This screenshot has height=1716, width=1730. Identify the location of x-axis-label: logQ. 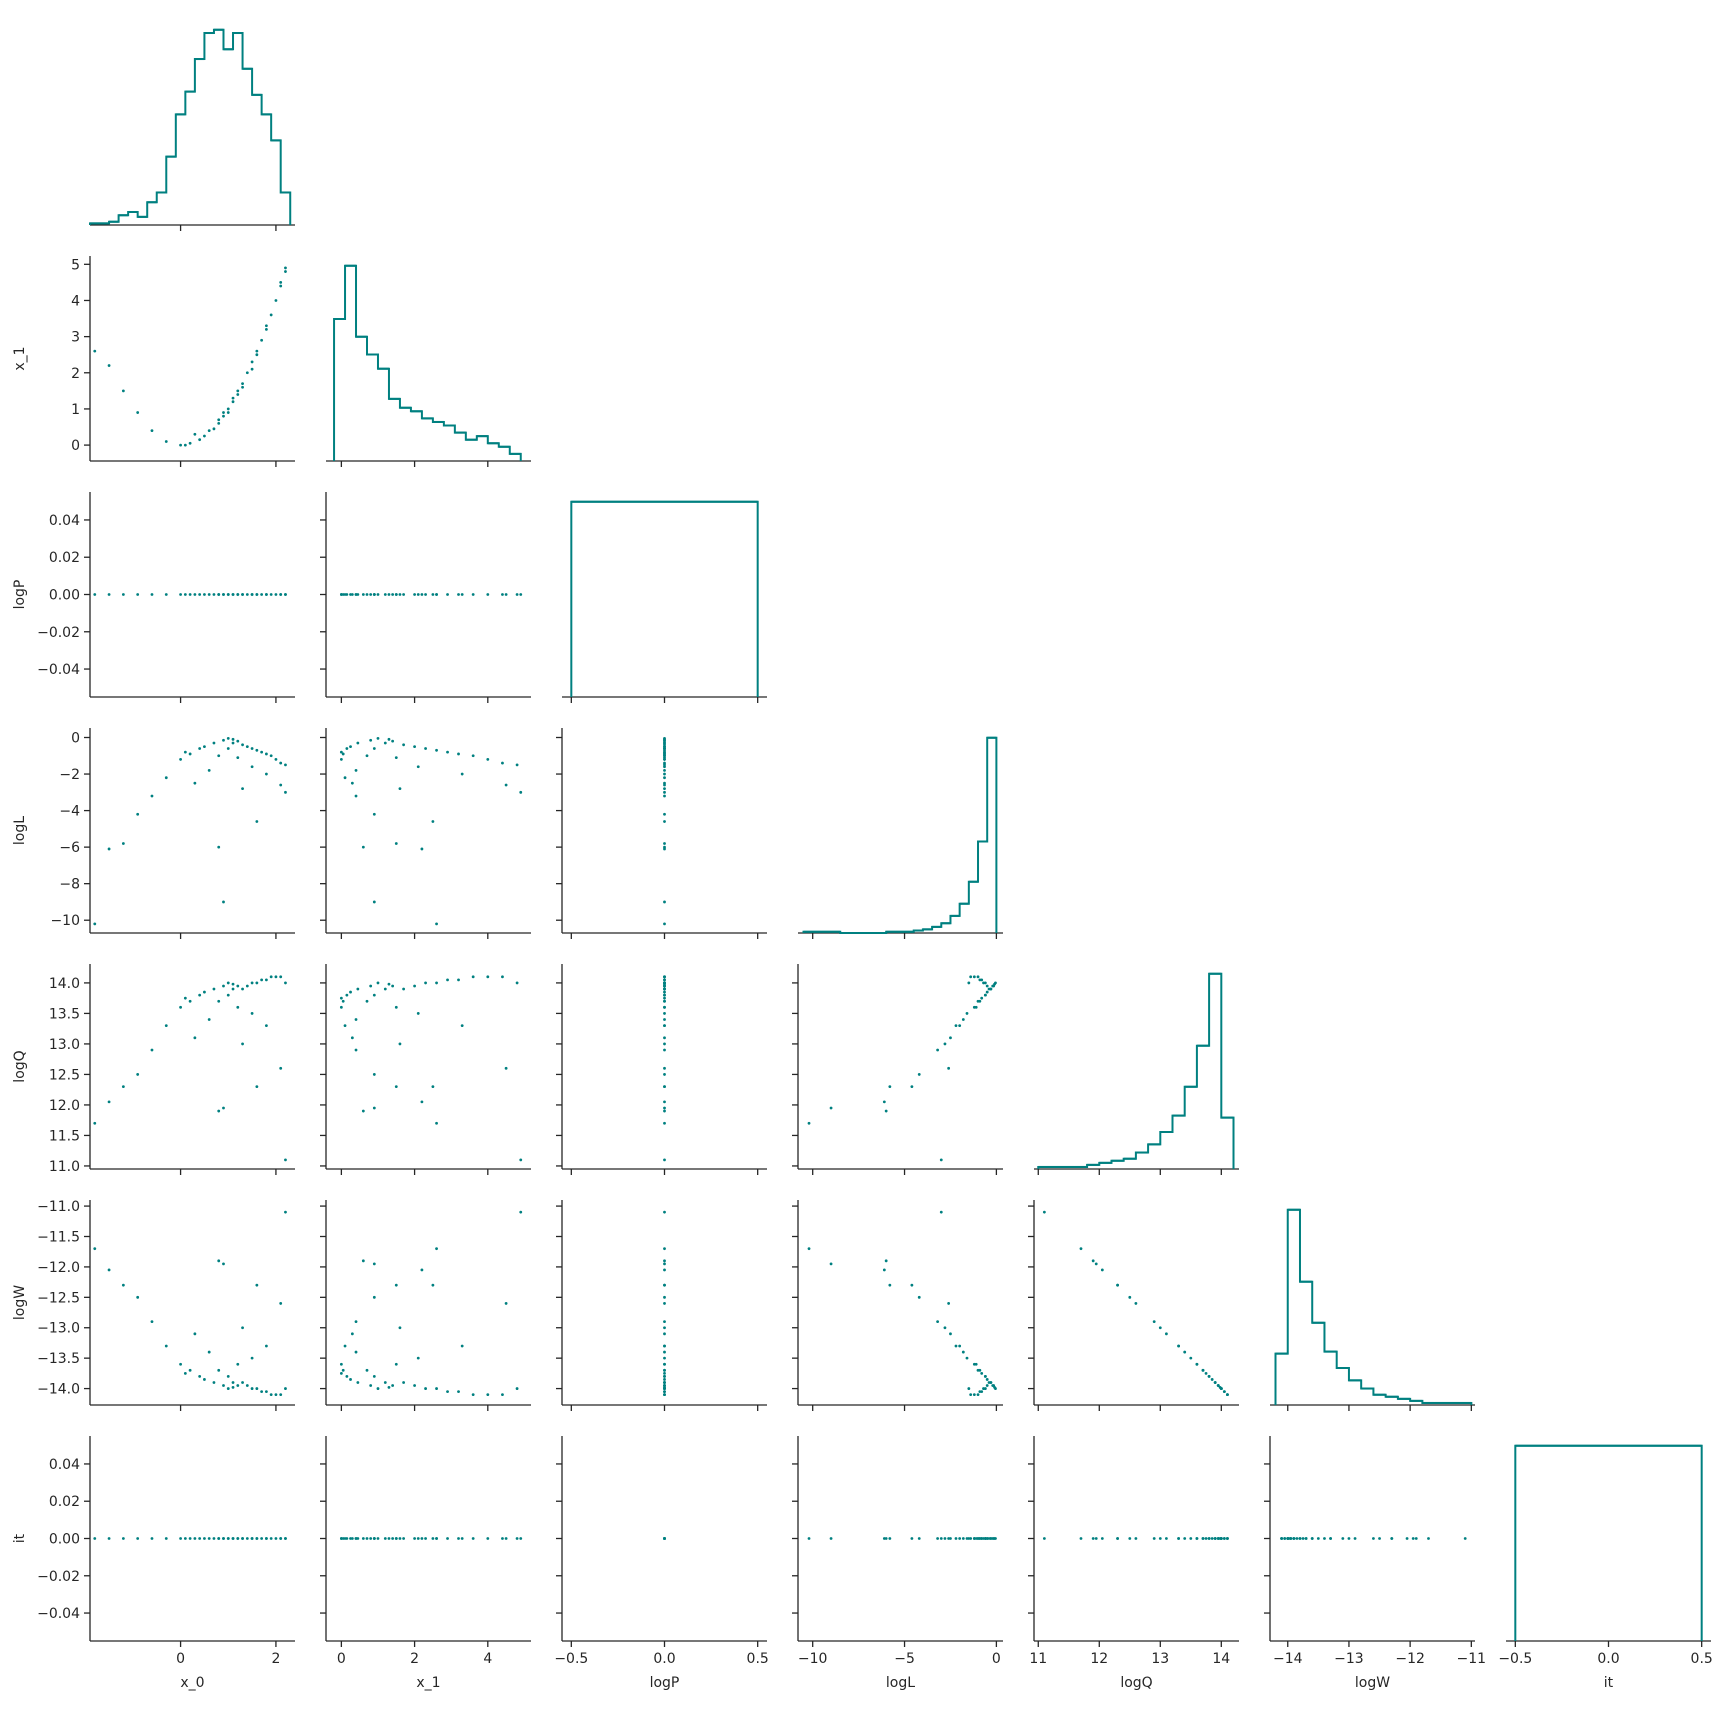
(1136, 1683).